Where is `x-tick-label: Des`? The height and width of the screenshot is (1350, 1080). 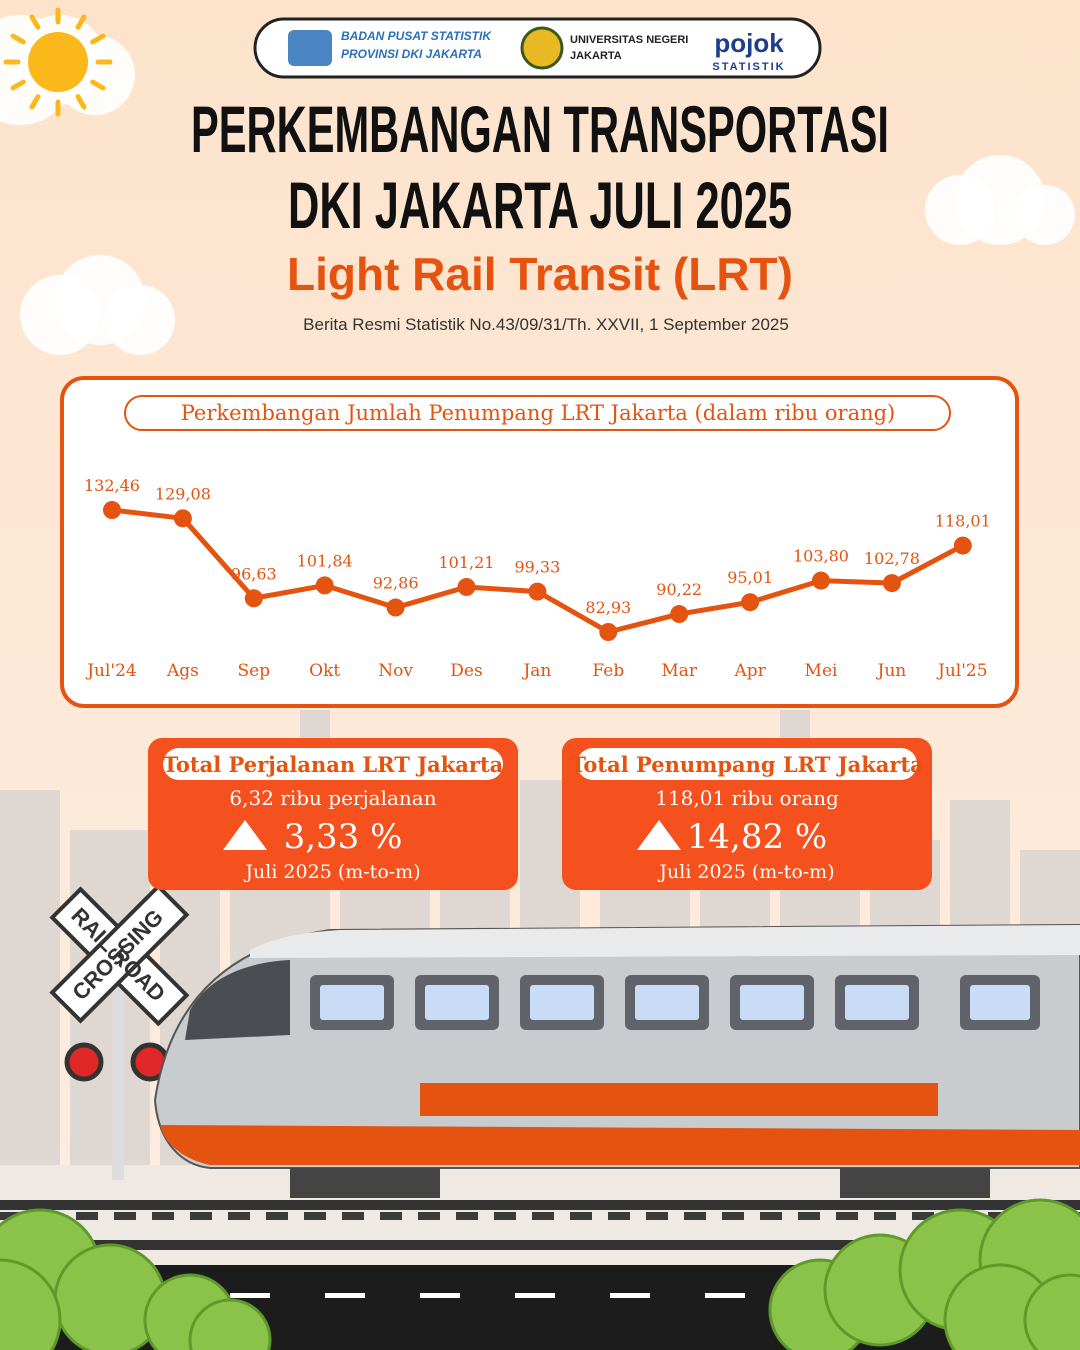 x-tick-label: Des is located at coordinates (466, 671).